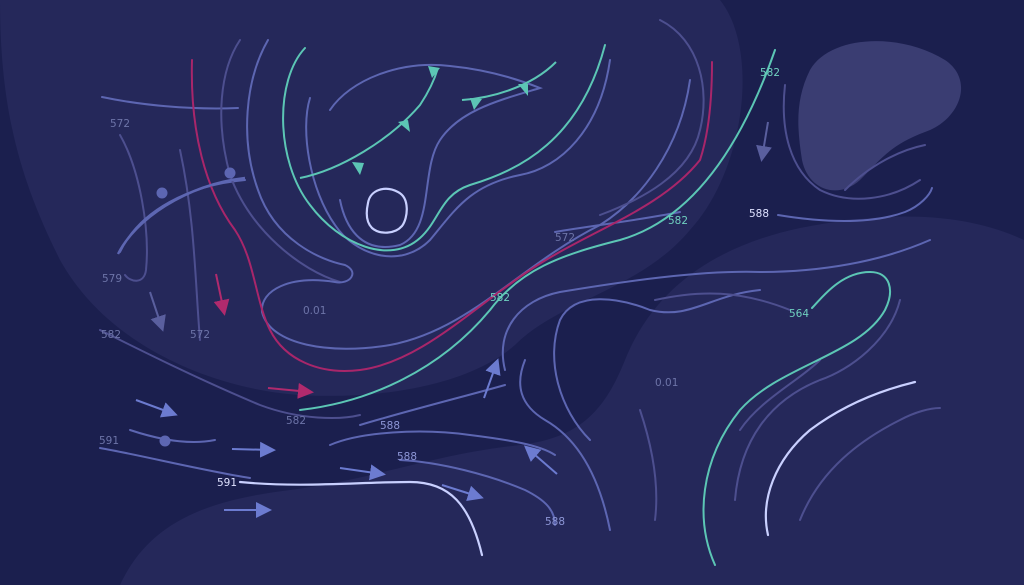  I want to click on warm-front-line, so click(181, 215).